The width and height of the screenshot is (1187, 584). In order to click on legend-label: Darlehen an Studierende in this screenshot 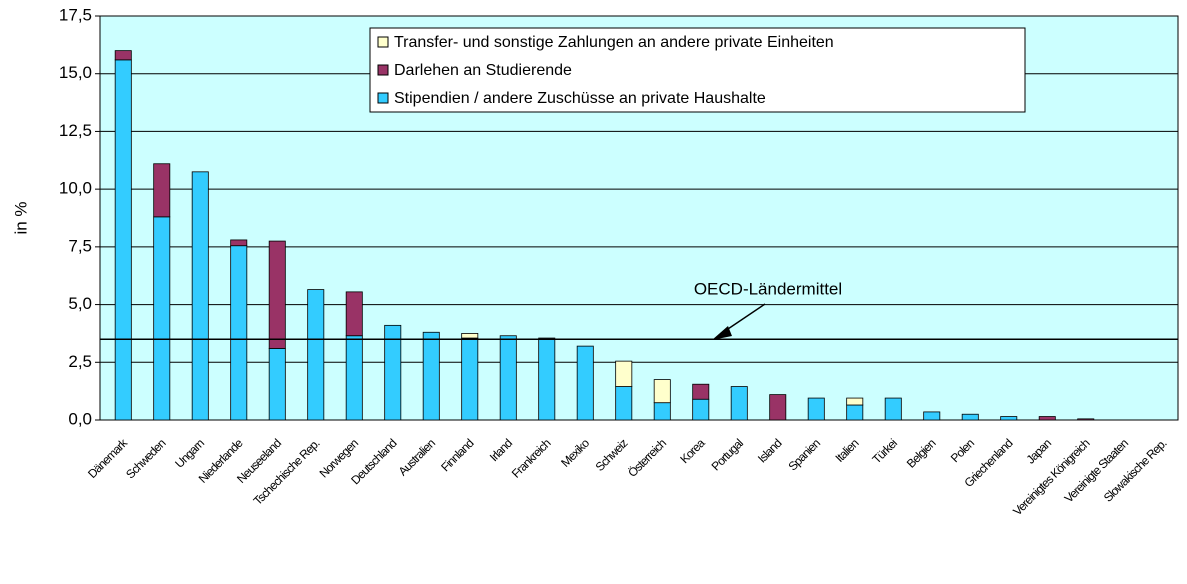, I will do `click(483, 70)`.